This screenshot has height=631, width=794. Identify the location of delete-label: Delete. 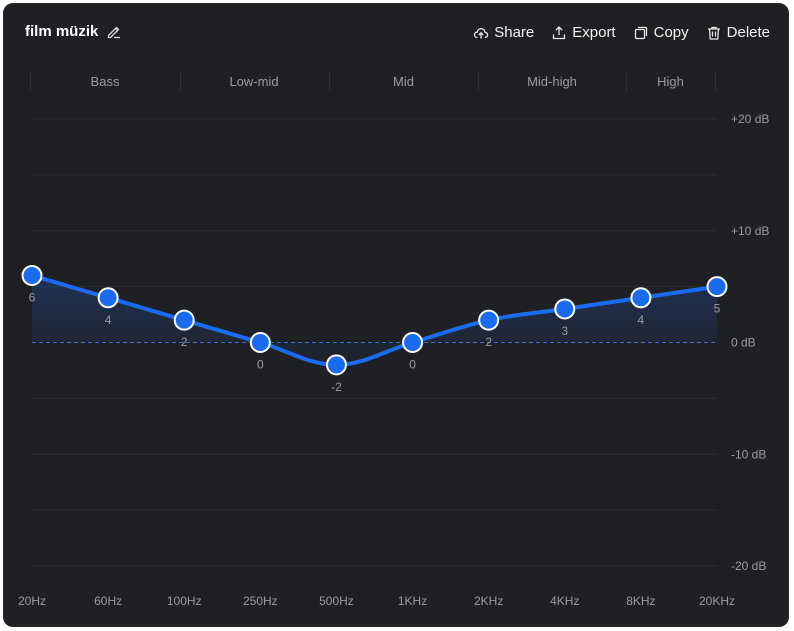
(748, 32).